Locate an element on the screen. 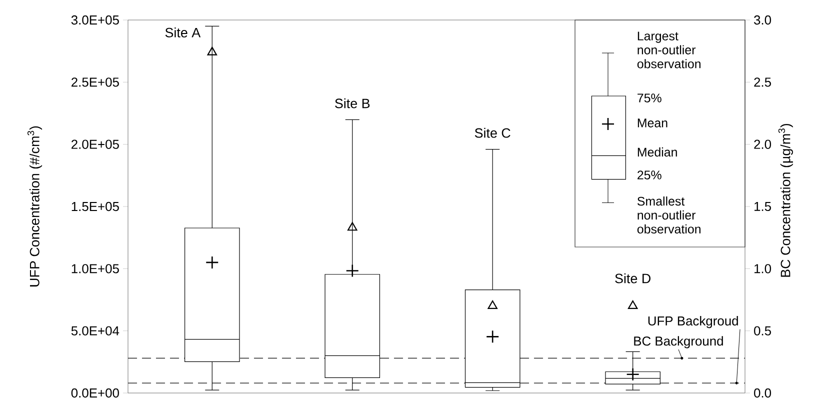 Image resolution: width=815 pixels, height=404 pixels. ref-line-label: BC Background is located at coordinates (678, 342).